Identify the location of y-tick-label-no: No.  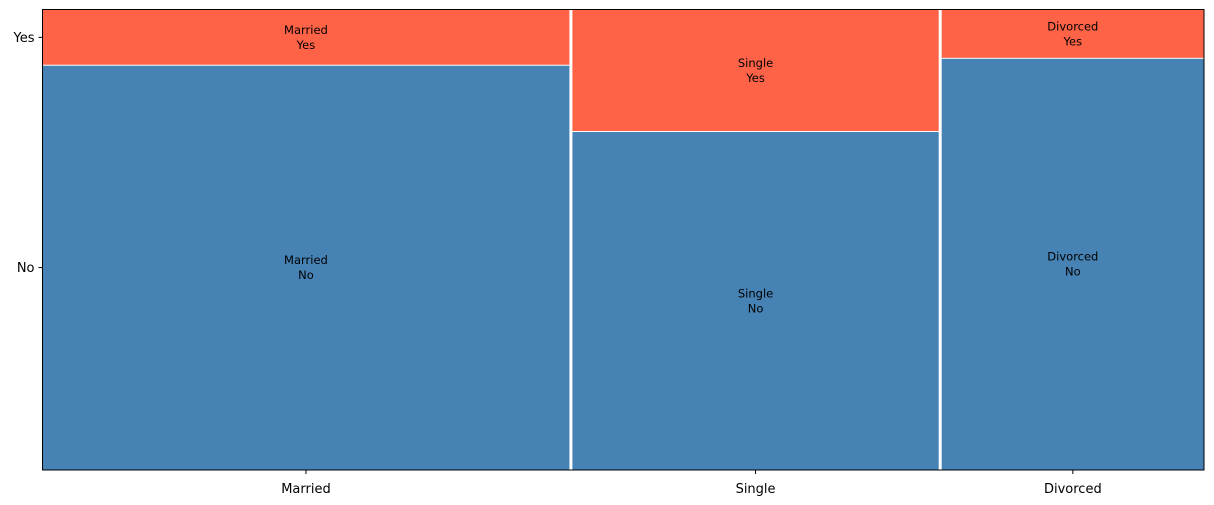
(26, 268).